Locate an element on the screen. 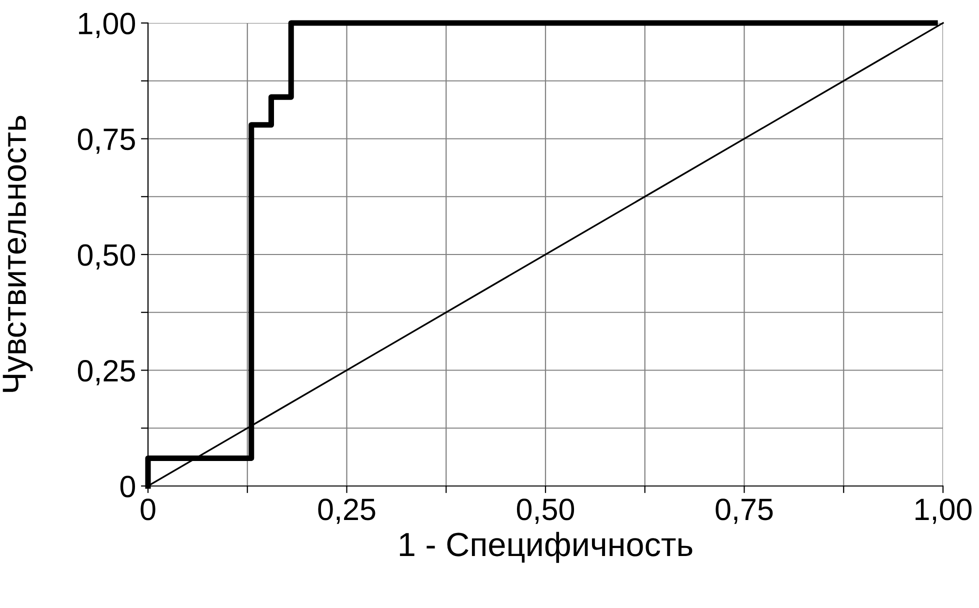 The image size is (979, 608). x-tick-label: 0 is located at coordinates (148, 509).